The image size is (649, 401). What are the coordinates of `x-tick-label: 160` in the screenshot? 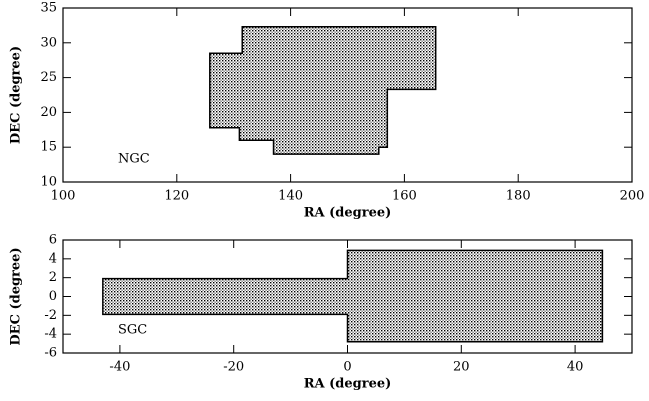 It's located at (404, 196).